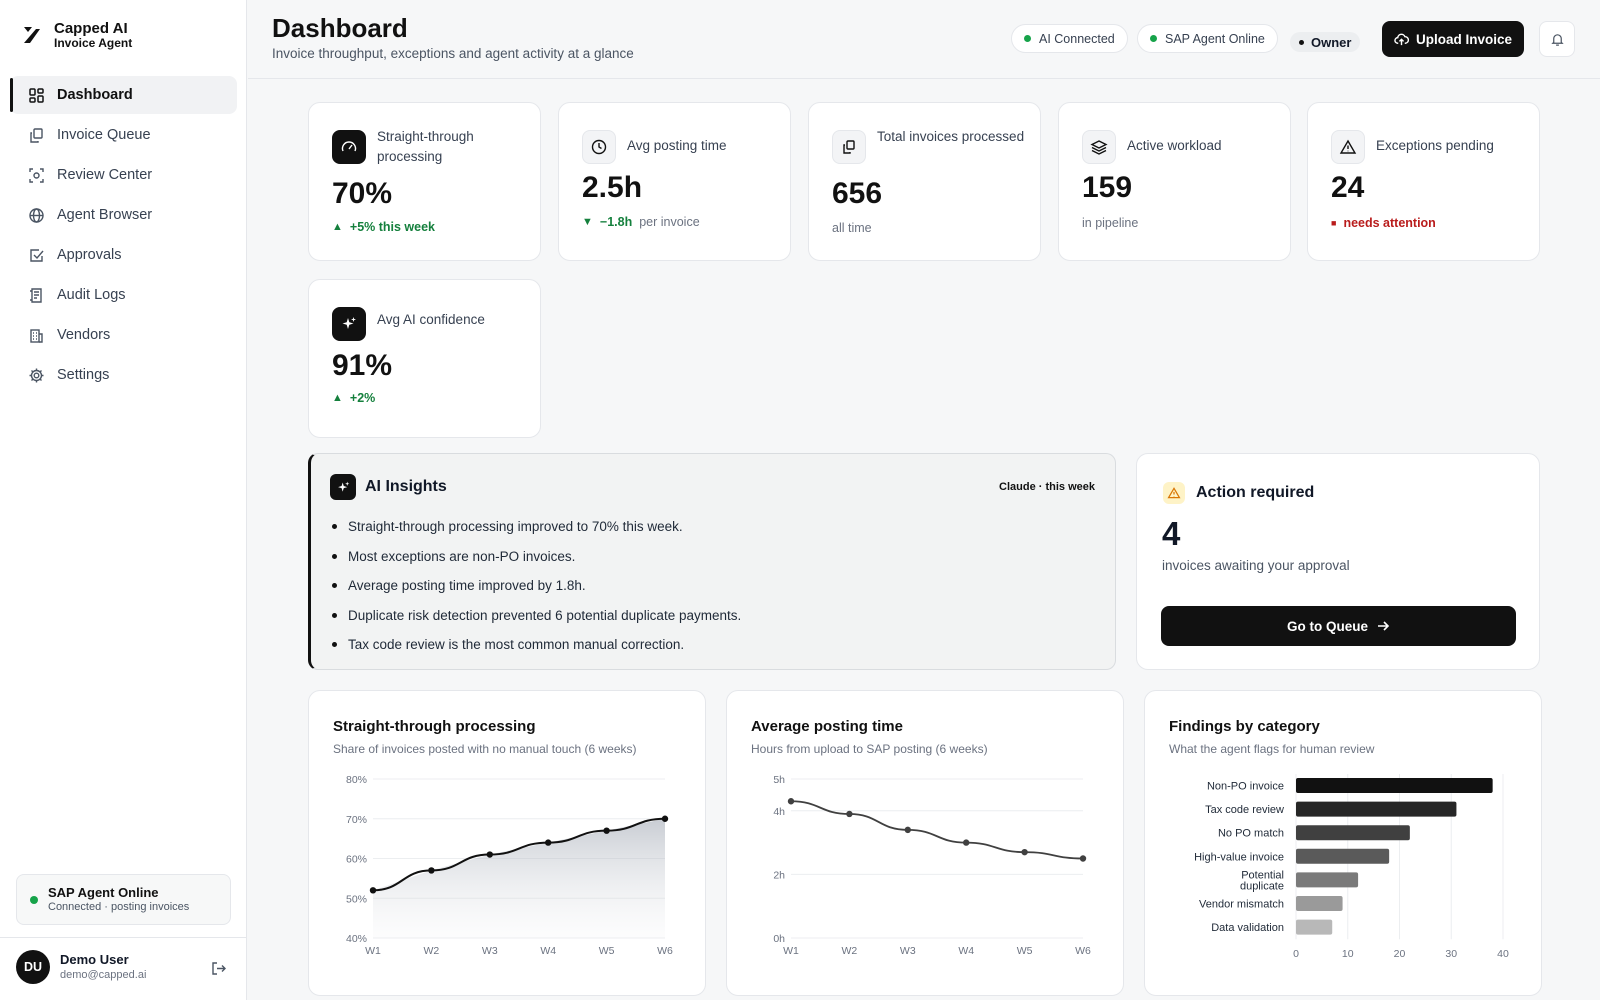 The height and width of the screenshot is (1000, 1600). I want to click on kpi-value: 656, so click(857, 193).